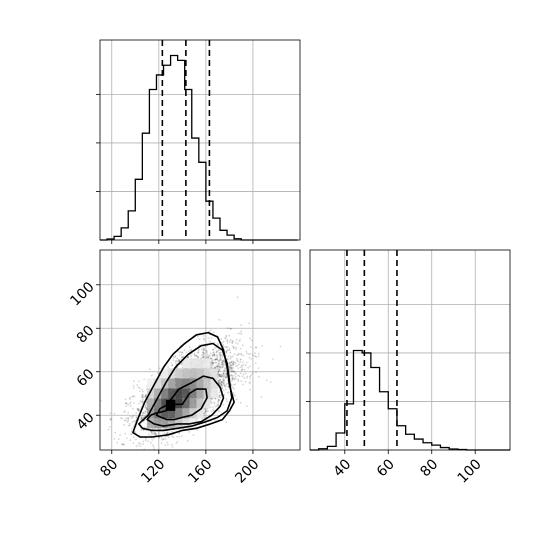 The height and width of the screenshot is (550, 550). What do you see at coordinates (429, 468) in the screenshot?
I see `hist2-x-tick-label: 80` at bounding box center [429, 468].